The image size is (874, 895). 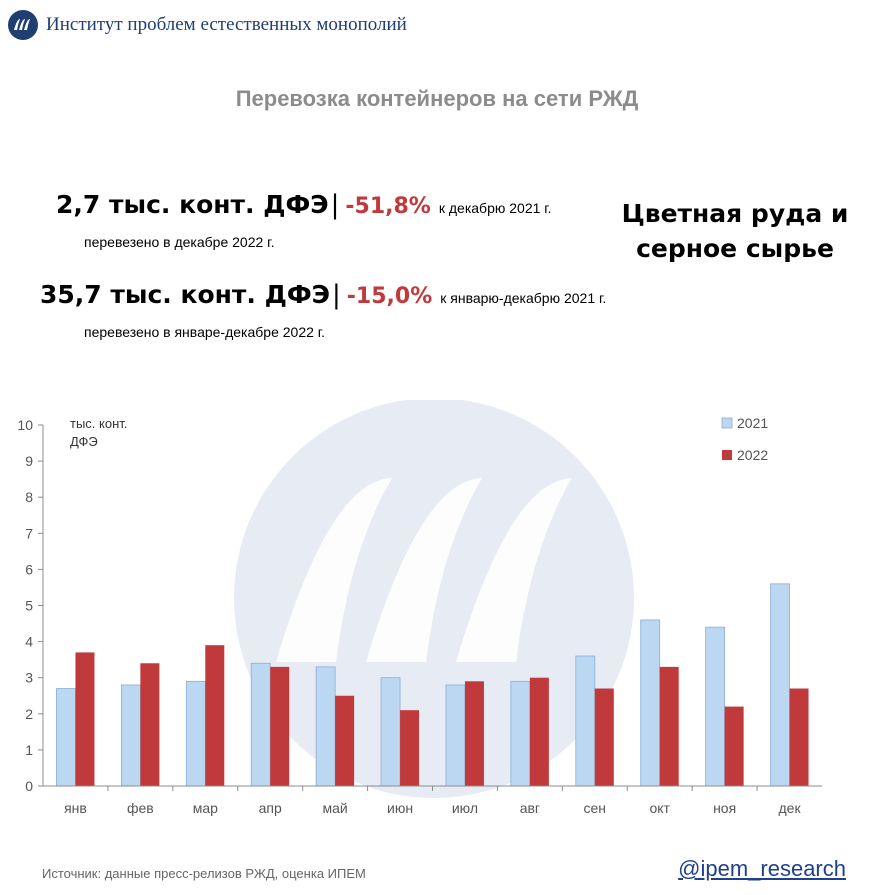 I want to click on stat-monthly-change: -51,8%, so click(x=388, y=206).